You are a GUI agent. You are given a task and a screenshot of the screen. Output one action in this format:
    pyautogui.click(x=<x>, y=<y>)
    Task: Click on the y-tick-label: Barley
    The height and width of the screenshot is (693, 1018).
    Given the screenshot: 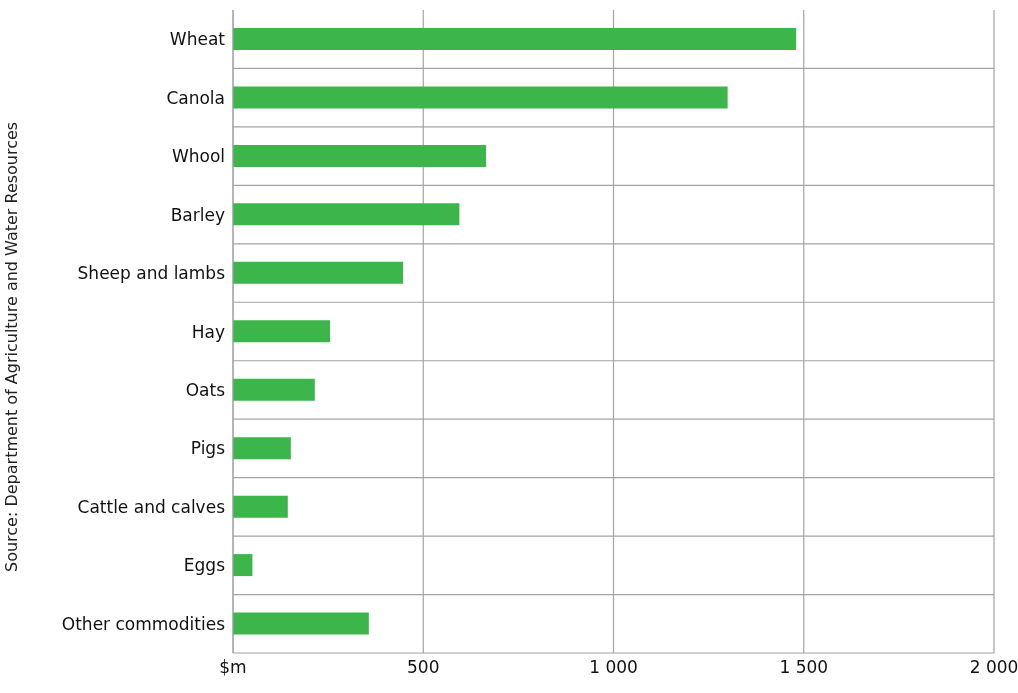 What is the action you would take?
    pyautogui.click(x=197, y=214)
    